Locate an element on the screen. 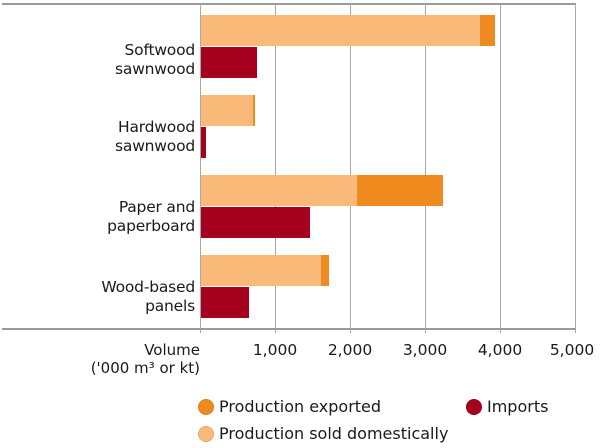  category-label-paper: Paper and paperboard is located at coordinates (151, 216).